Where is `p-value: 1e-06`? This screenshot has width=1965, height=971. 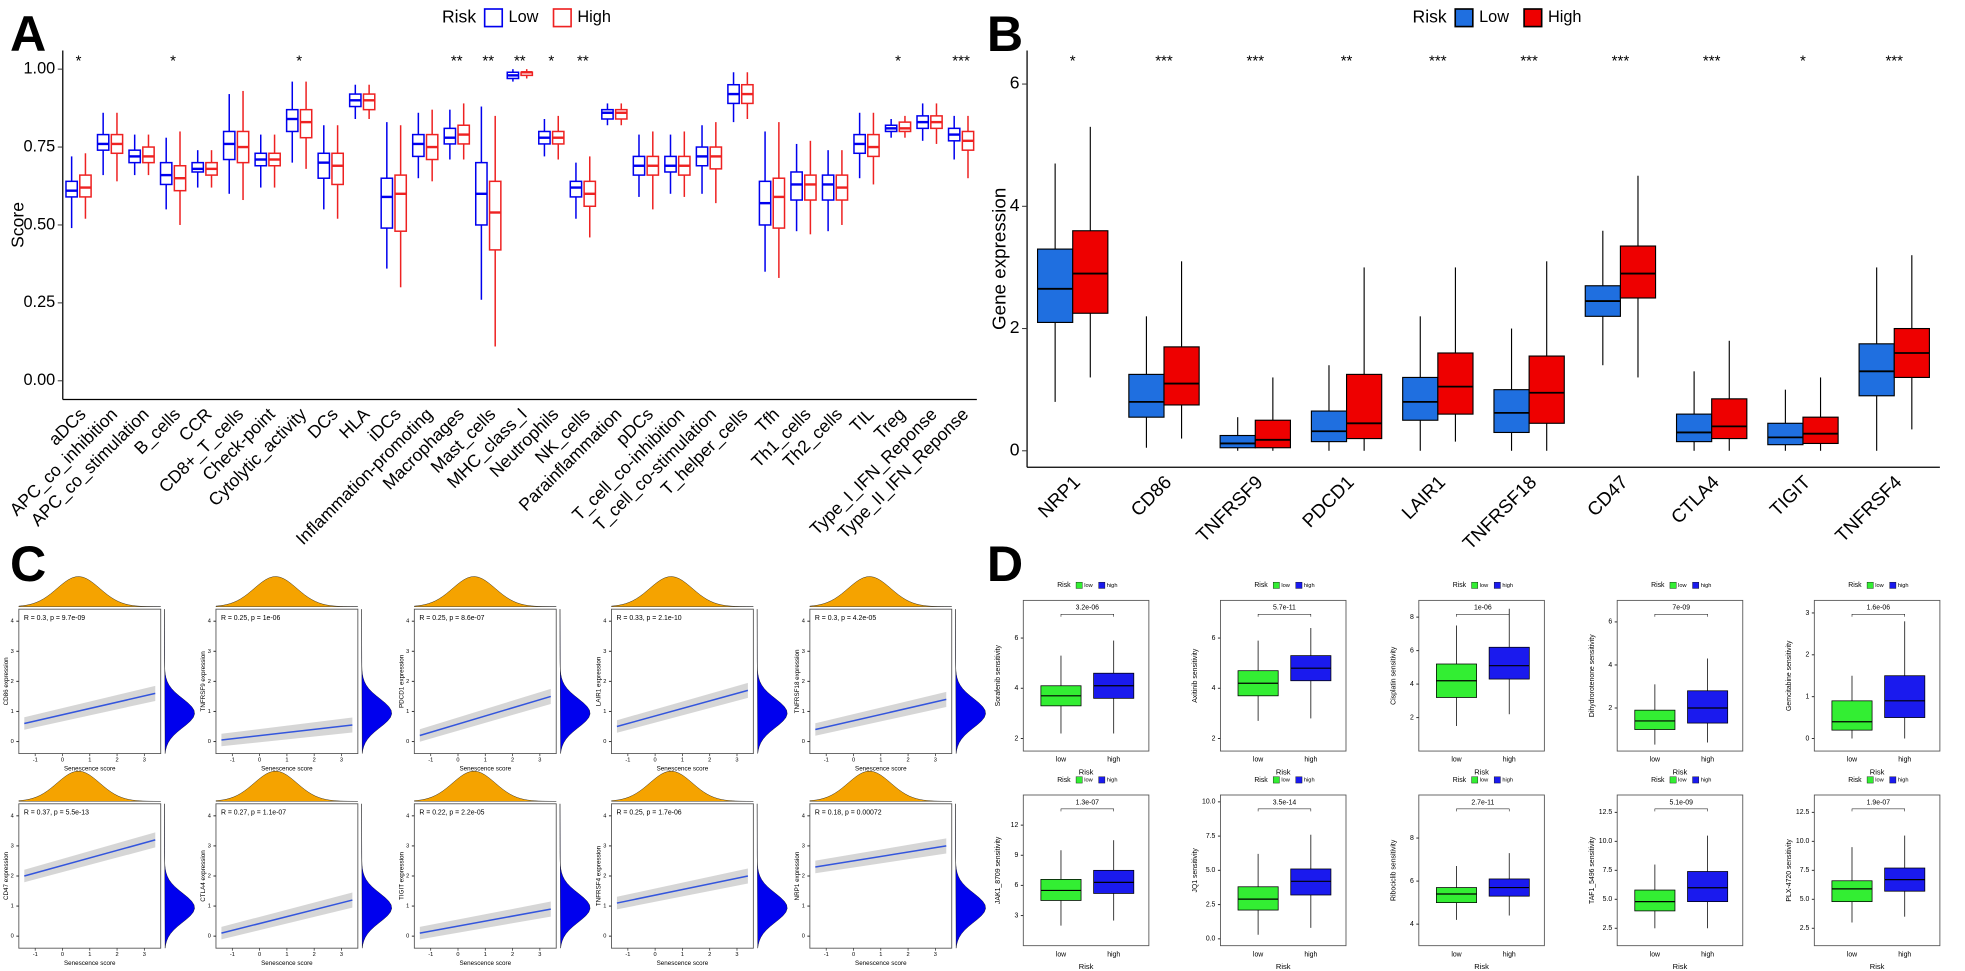 p-value: 1e-06 is located at coordinates (1483, 608).